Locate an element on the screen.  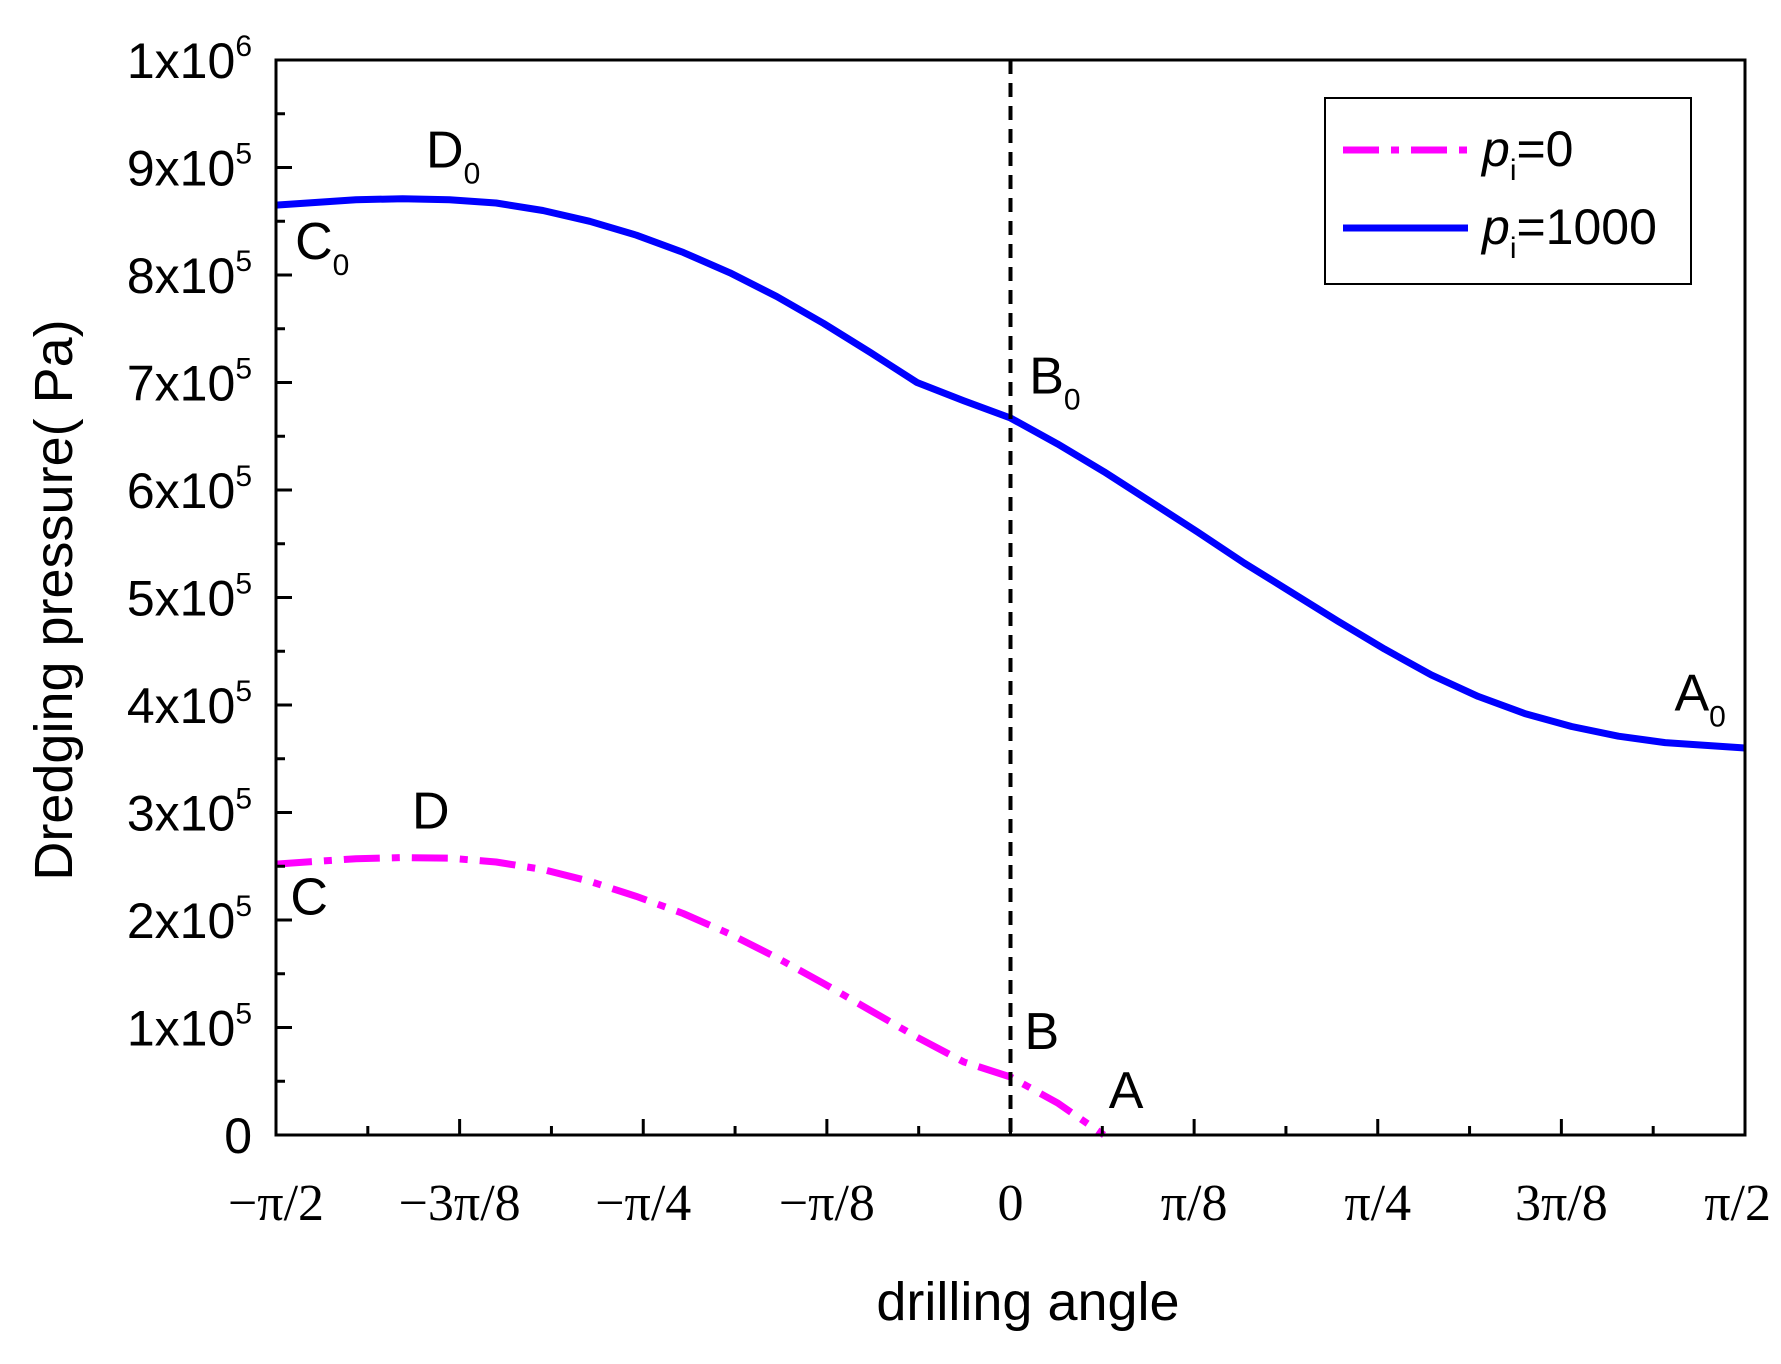
y-tick-label: 2x10⁵ is located at coordinates (189, 919).